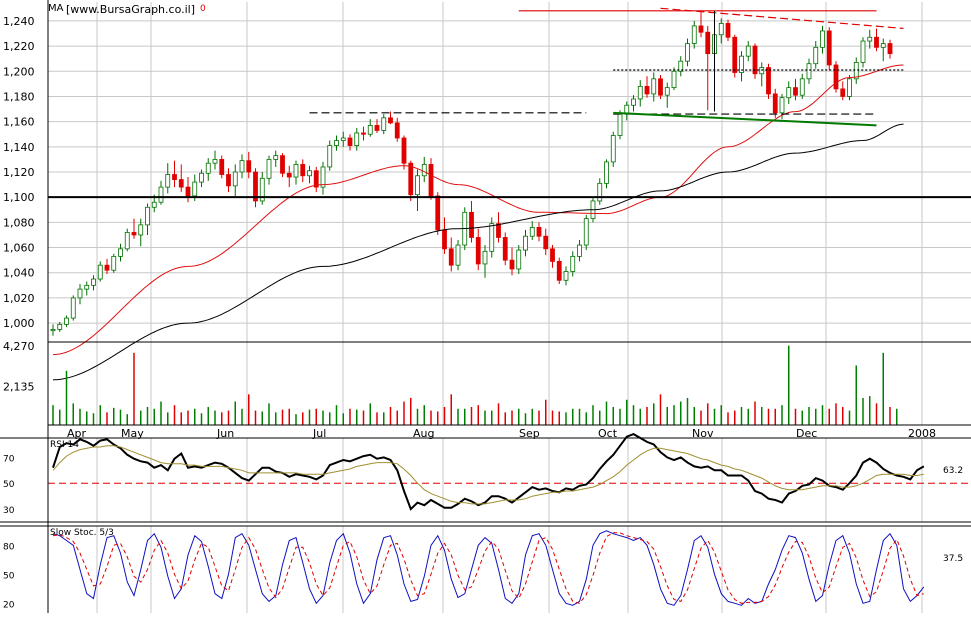 Image resolution: width=971 pixels, height=618 pixels. What do you see at coordinates (9, 485) in the screenshot?
I see `rsi-tick-label: 50` at bounding box center [9, 485].